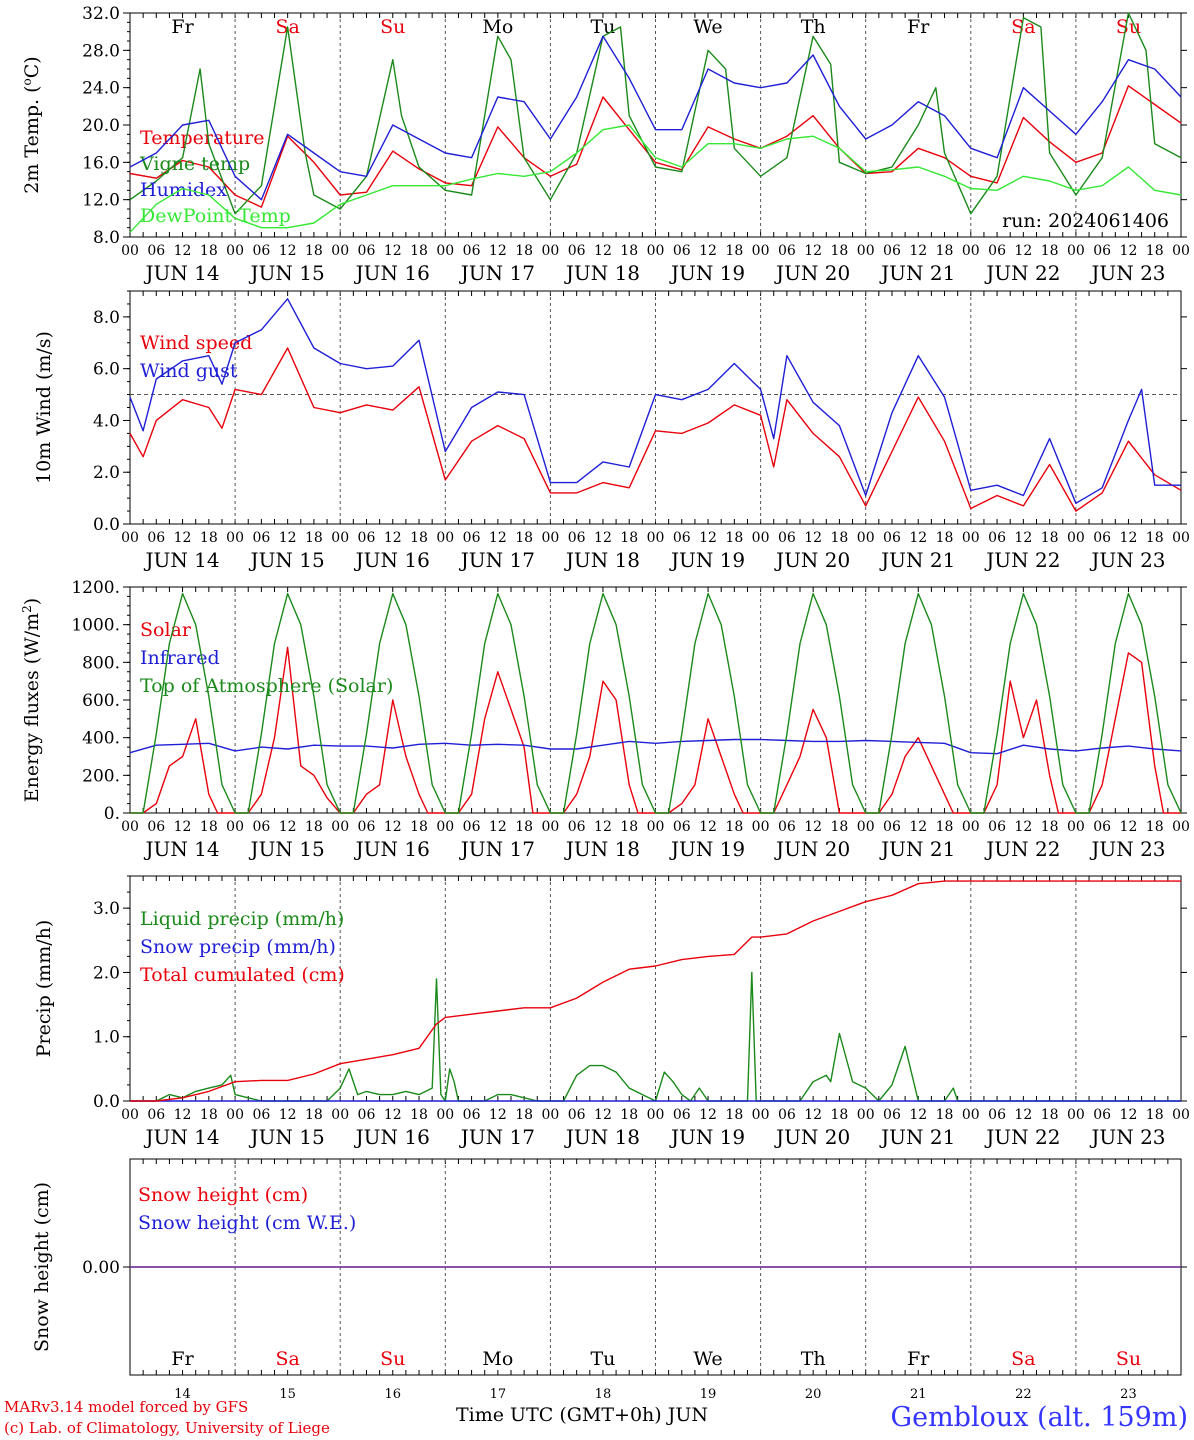  Describe the element at coordinates (106, 370) in the screenshot. I see `y-tick-label: 6.0` at that location.